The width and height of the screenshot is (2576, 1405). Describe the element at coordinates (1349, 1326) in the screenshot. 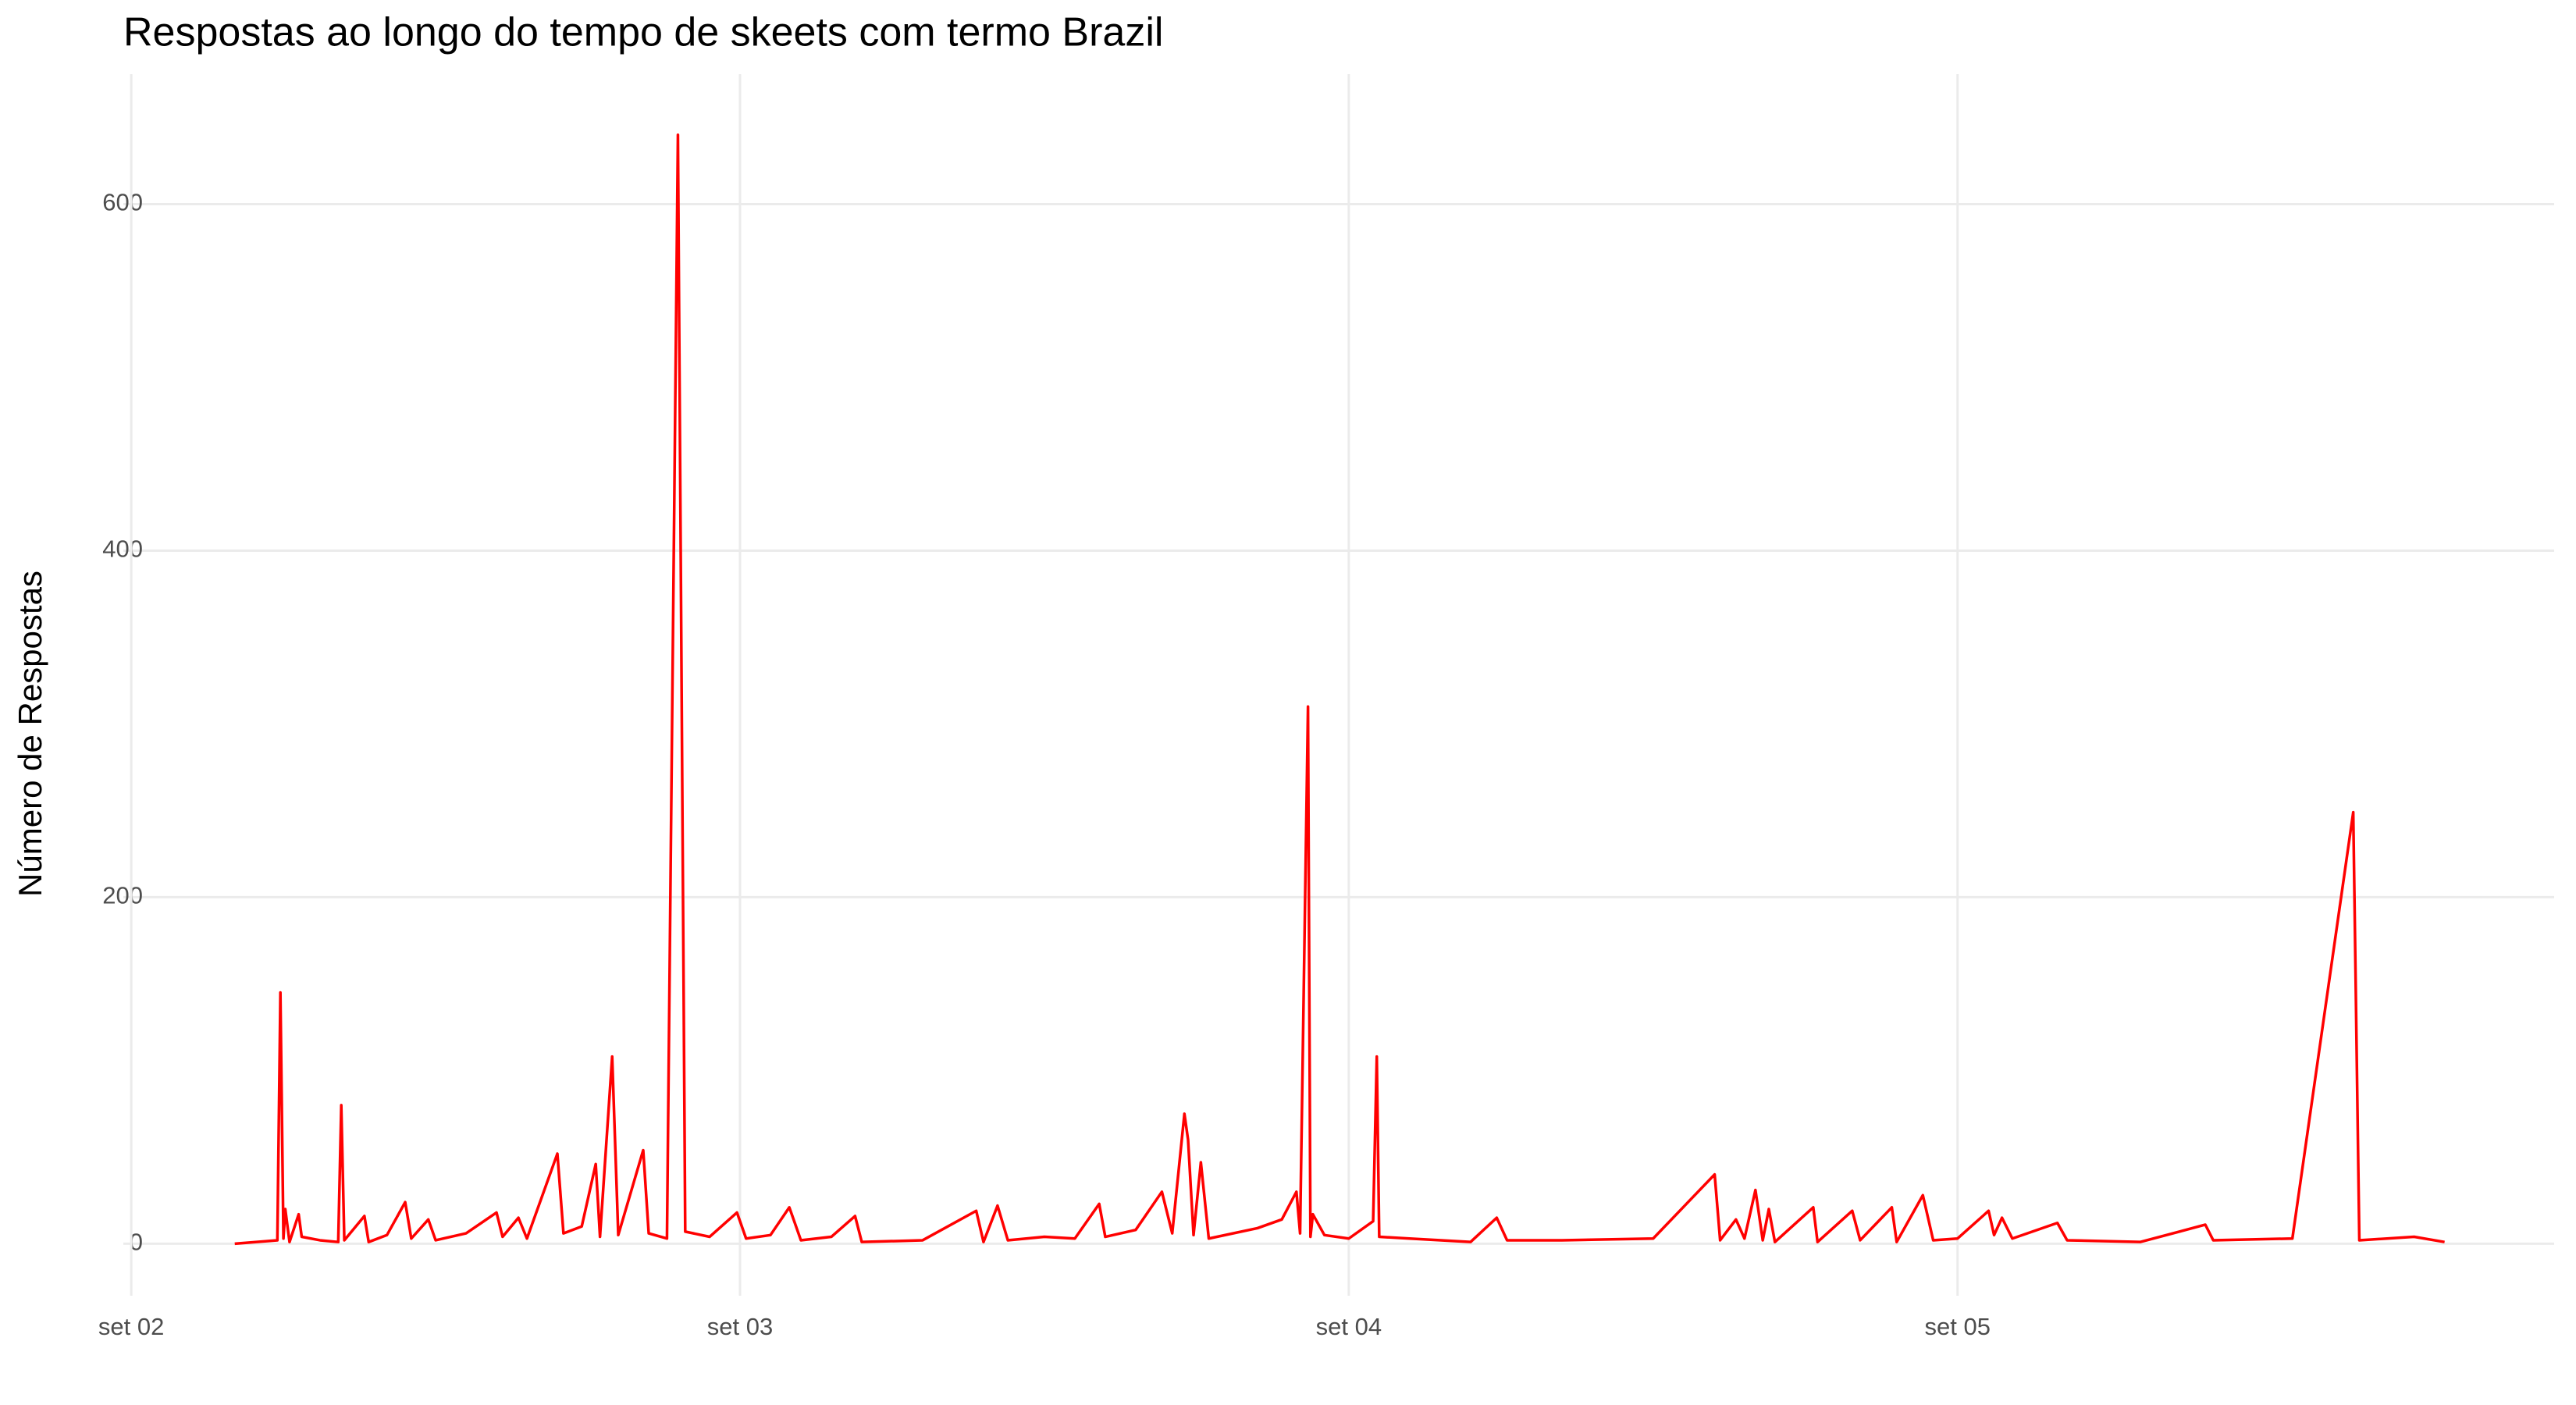

I see `x-tick-label: set 04` at that location.